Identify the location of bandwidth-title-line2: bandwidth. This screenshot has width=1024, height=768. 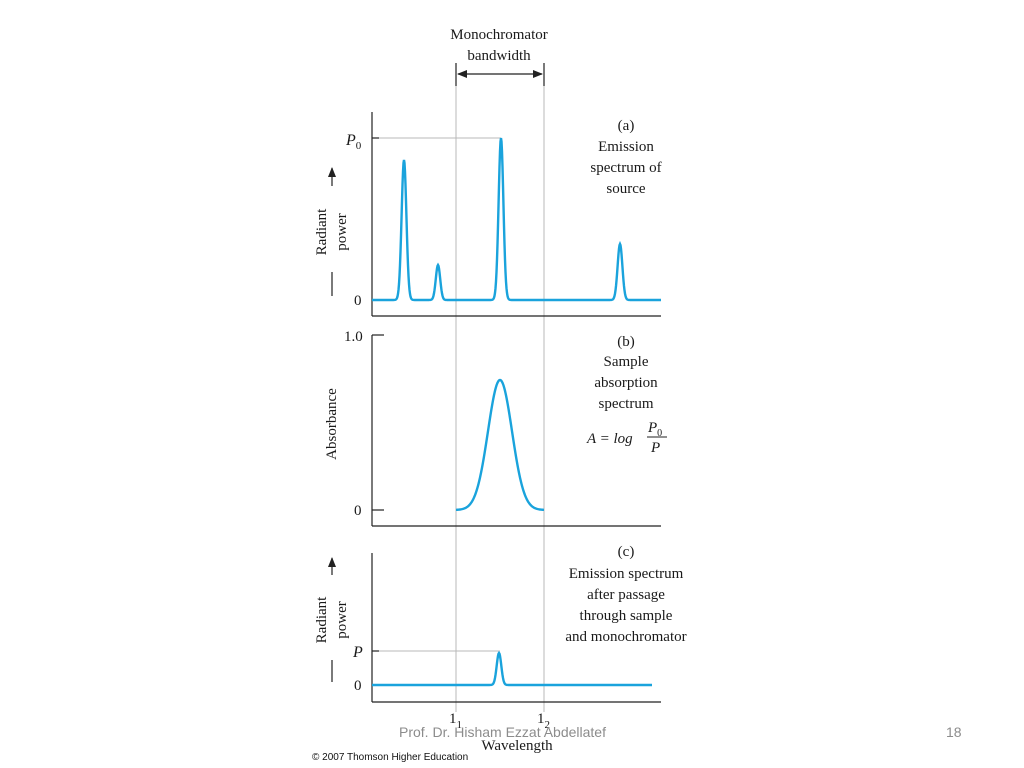
(499, 56).